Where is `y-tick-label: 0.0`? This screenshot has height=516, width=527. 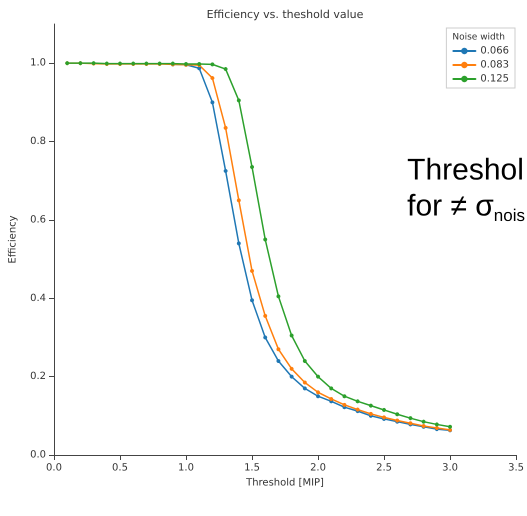 y-tick-label: 0.0 is located at coordinates (38, 455).